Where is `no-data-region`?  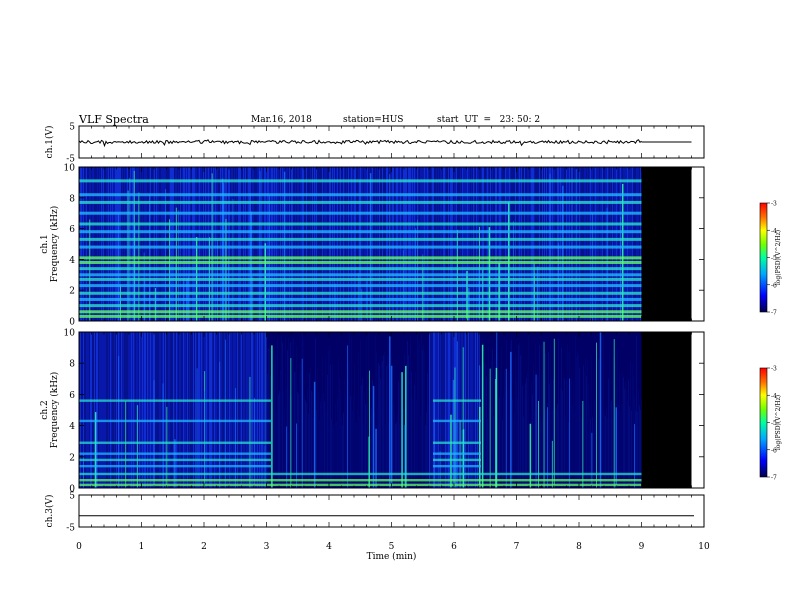 no-data-region is located at coordinates (666, 410).